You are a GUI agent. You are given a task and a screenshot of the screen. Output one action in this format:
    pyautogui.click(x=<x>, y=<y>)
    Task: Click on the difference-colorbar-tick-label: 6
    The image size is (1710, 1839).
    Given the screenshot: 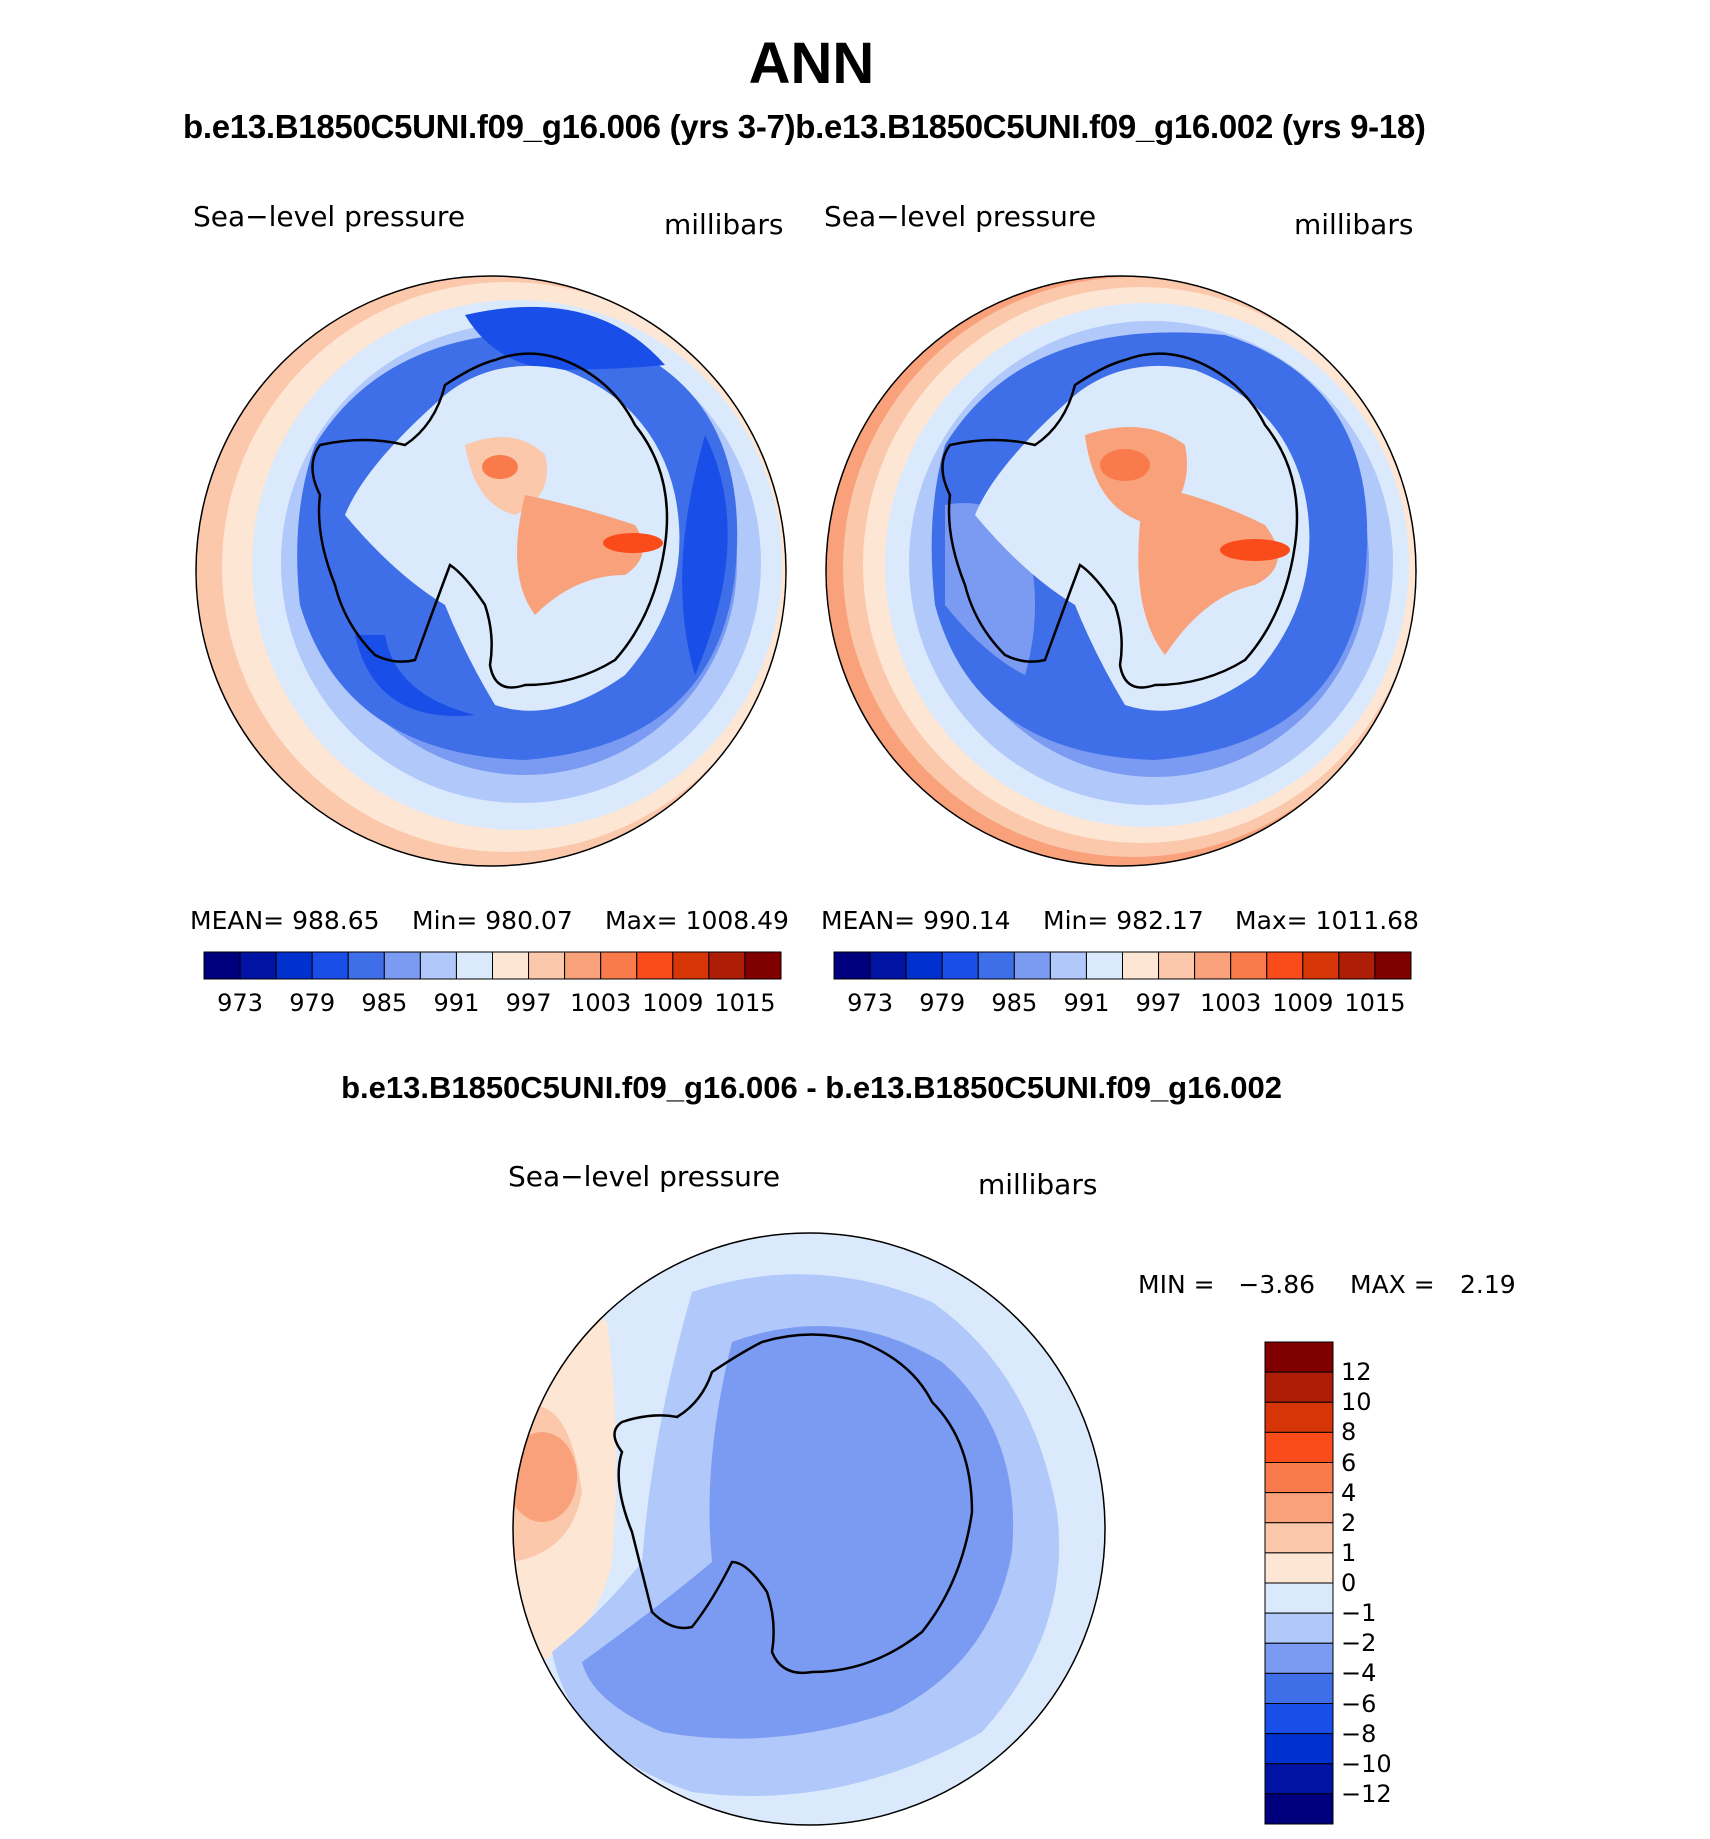 What is the action you would take?
    pyautogui.click(x=1349, y=1462)
    